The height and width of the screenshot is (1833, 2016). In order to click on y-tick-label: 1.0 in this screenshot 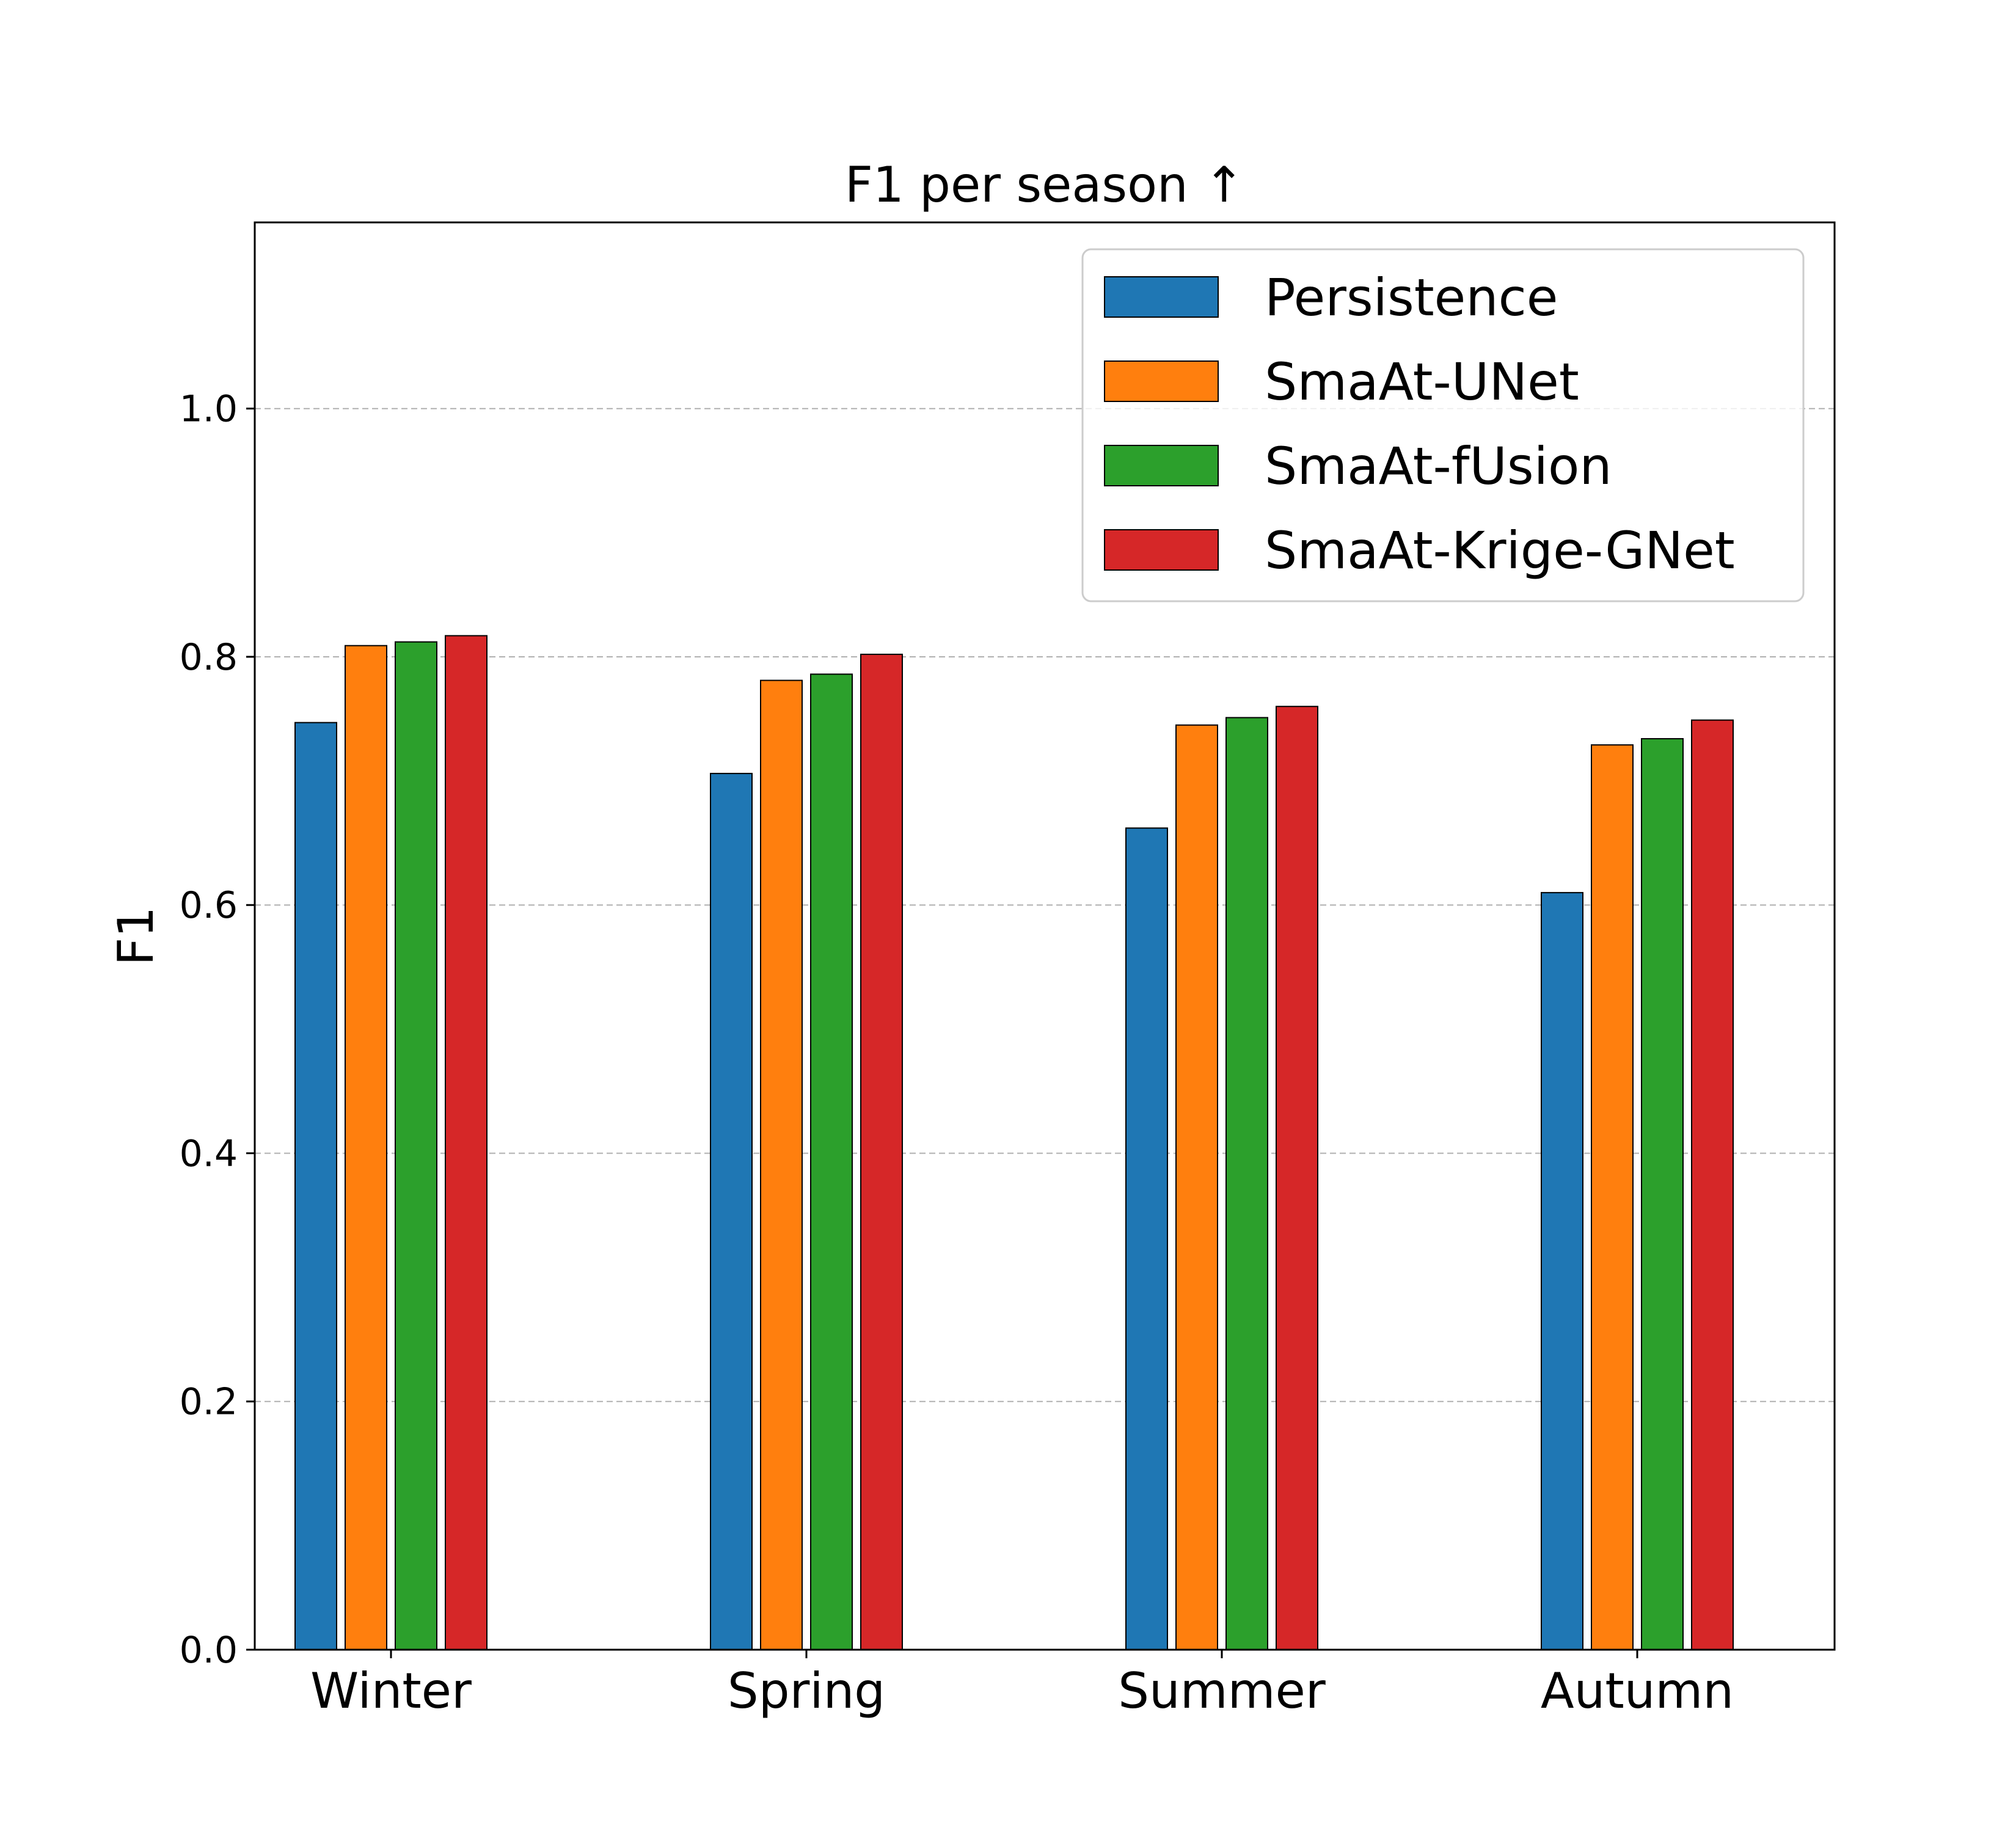, I will do `click(209, 409)`.